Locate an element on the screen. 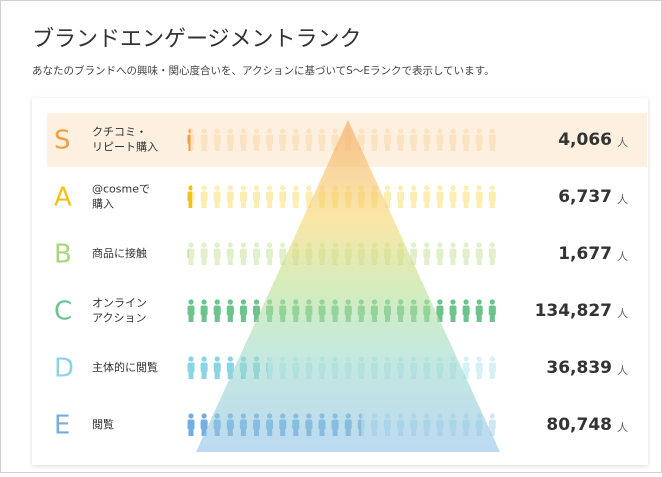 The height and width of the screenshot is (477, 662). rank-label: オンライン is located at coordinates (119, 303).